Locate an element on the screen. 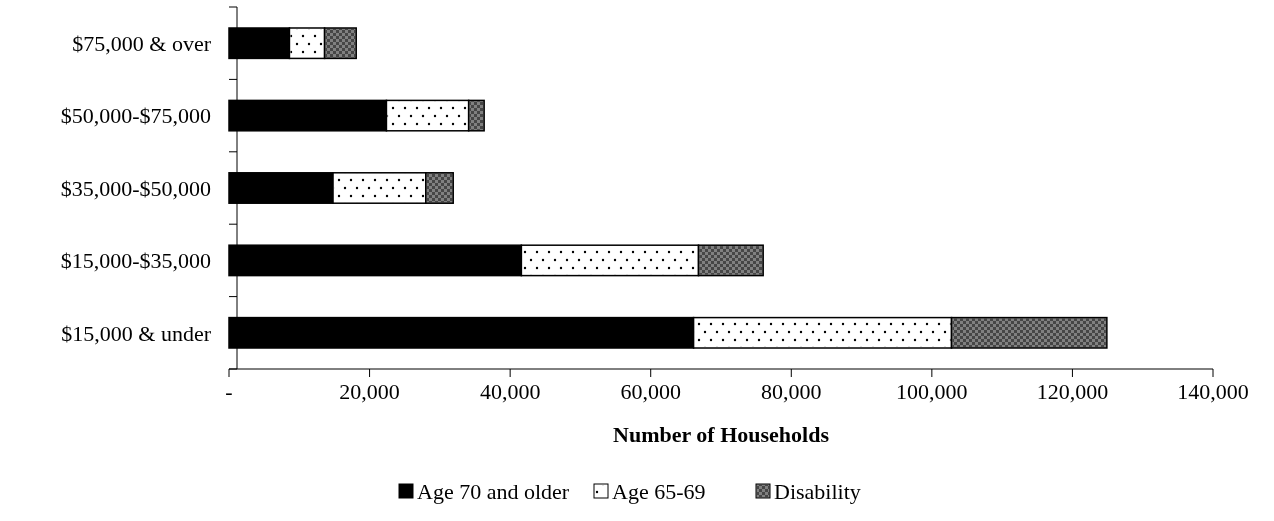 This screenshot has height=521, width=1274. x-tick-label: 100,000 is located at coordinates (932, 391).